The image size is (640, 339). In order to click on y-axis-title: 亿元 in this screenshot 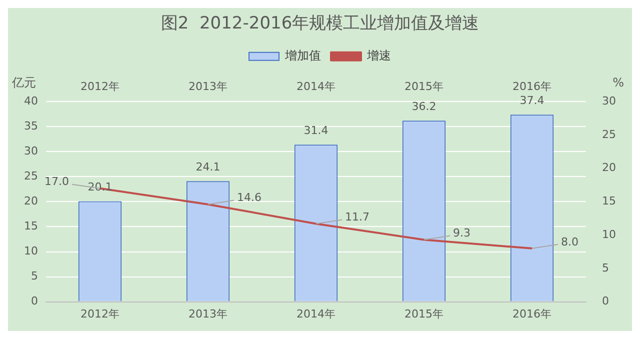, I will do `click(23, 83)`.